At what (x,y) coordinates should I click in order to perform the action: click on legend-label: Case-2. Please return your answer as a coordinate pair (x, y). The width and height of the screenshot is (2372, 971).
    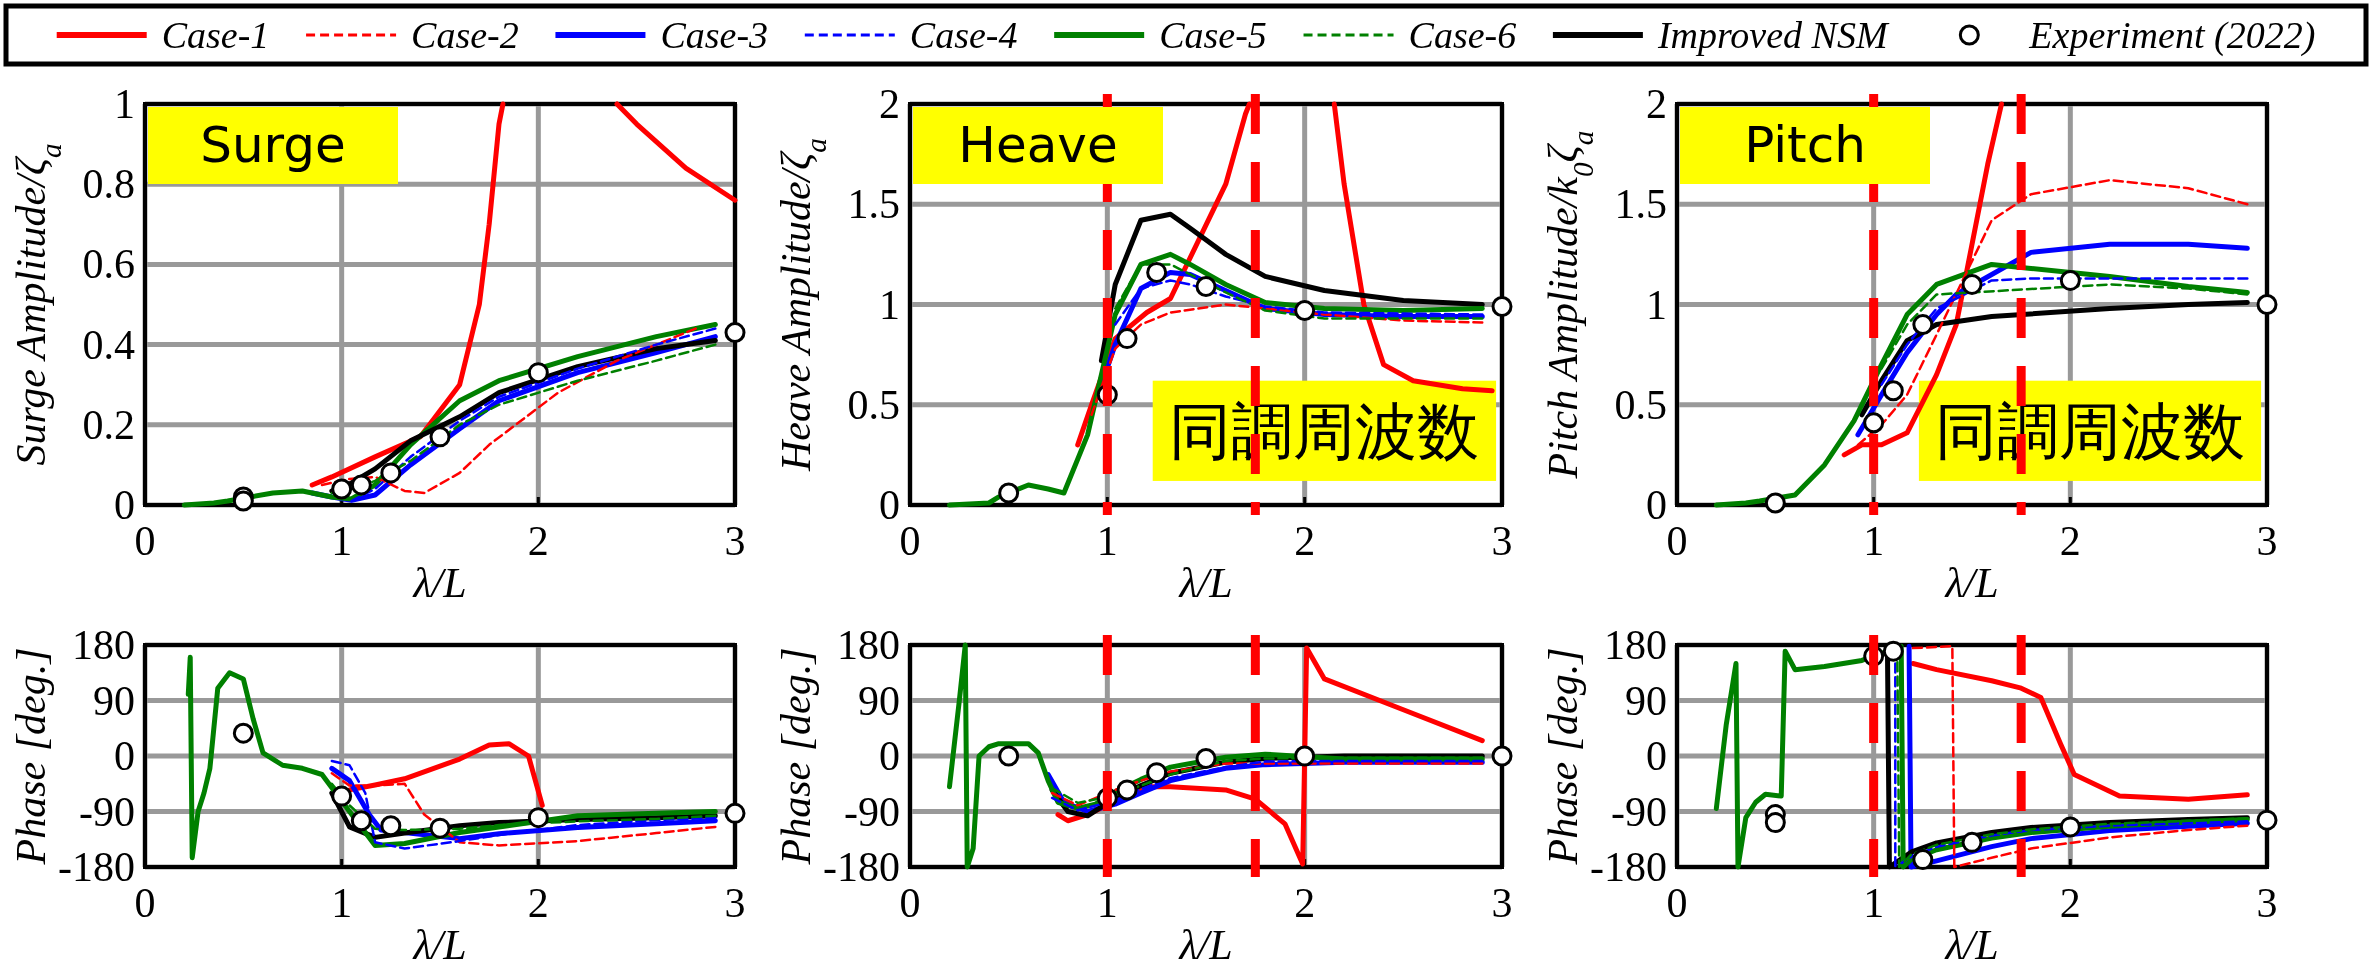
    Looking at the image, I should click on (465, 35).